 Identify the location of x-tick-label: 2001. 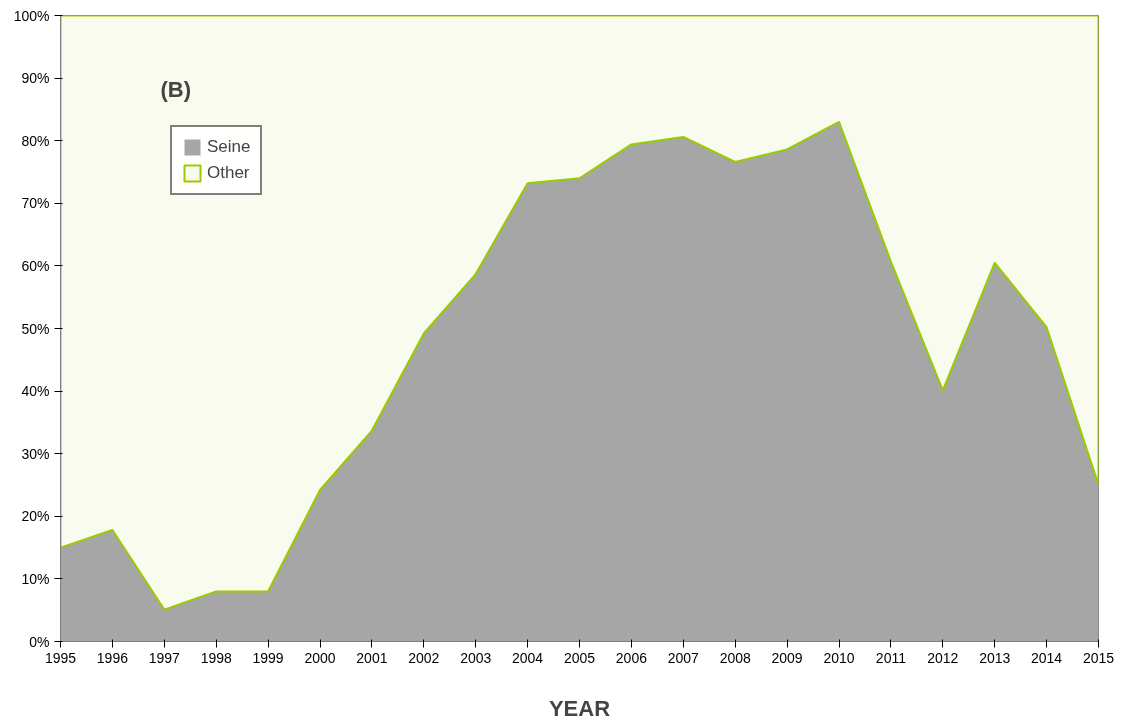
(372, 657).